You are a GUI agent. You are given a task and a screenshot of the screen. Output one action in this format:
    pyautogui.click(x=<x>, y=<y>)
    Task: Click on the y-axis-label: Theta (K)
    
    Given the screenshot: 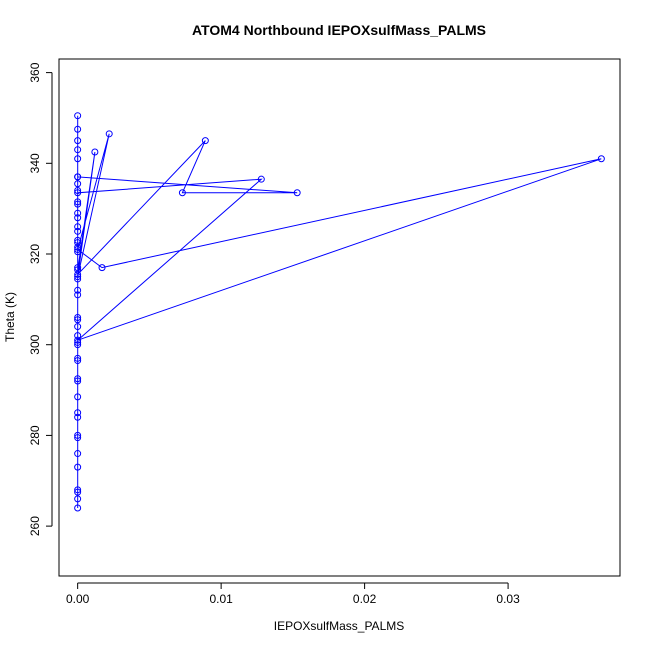 What is the action you would take?
    pyautogui.click(x=10, y=317)
    